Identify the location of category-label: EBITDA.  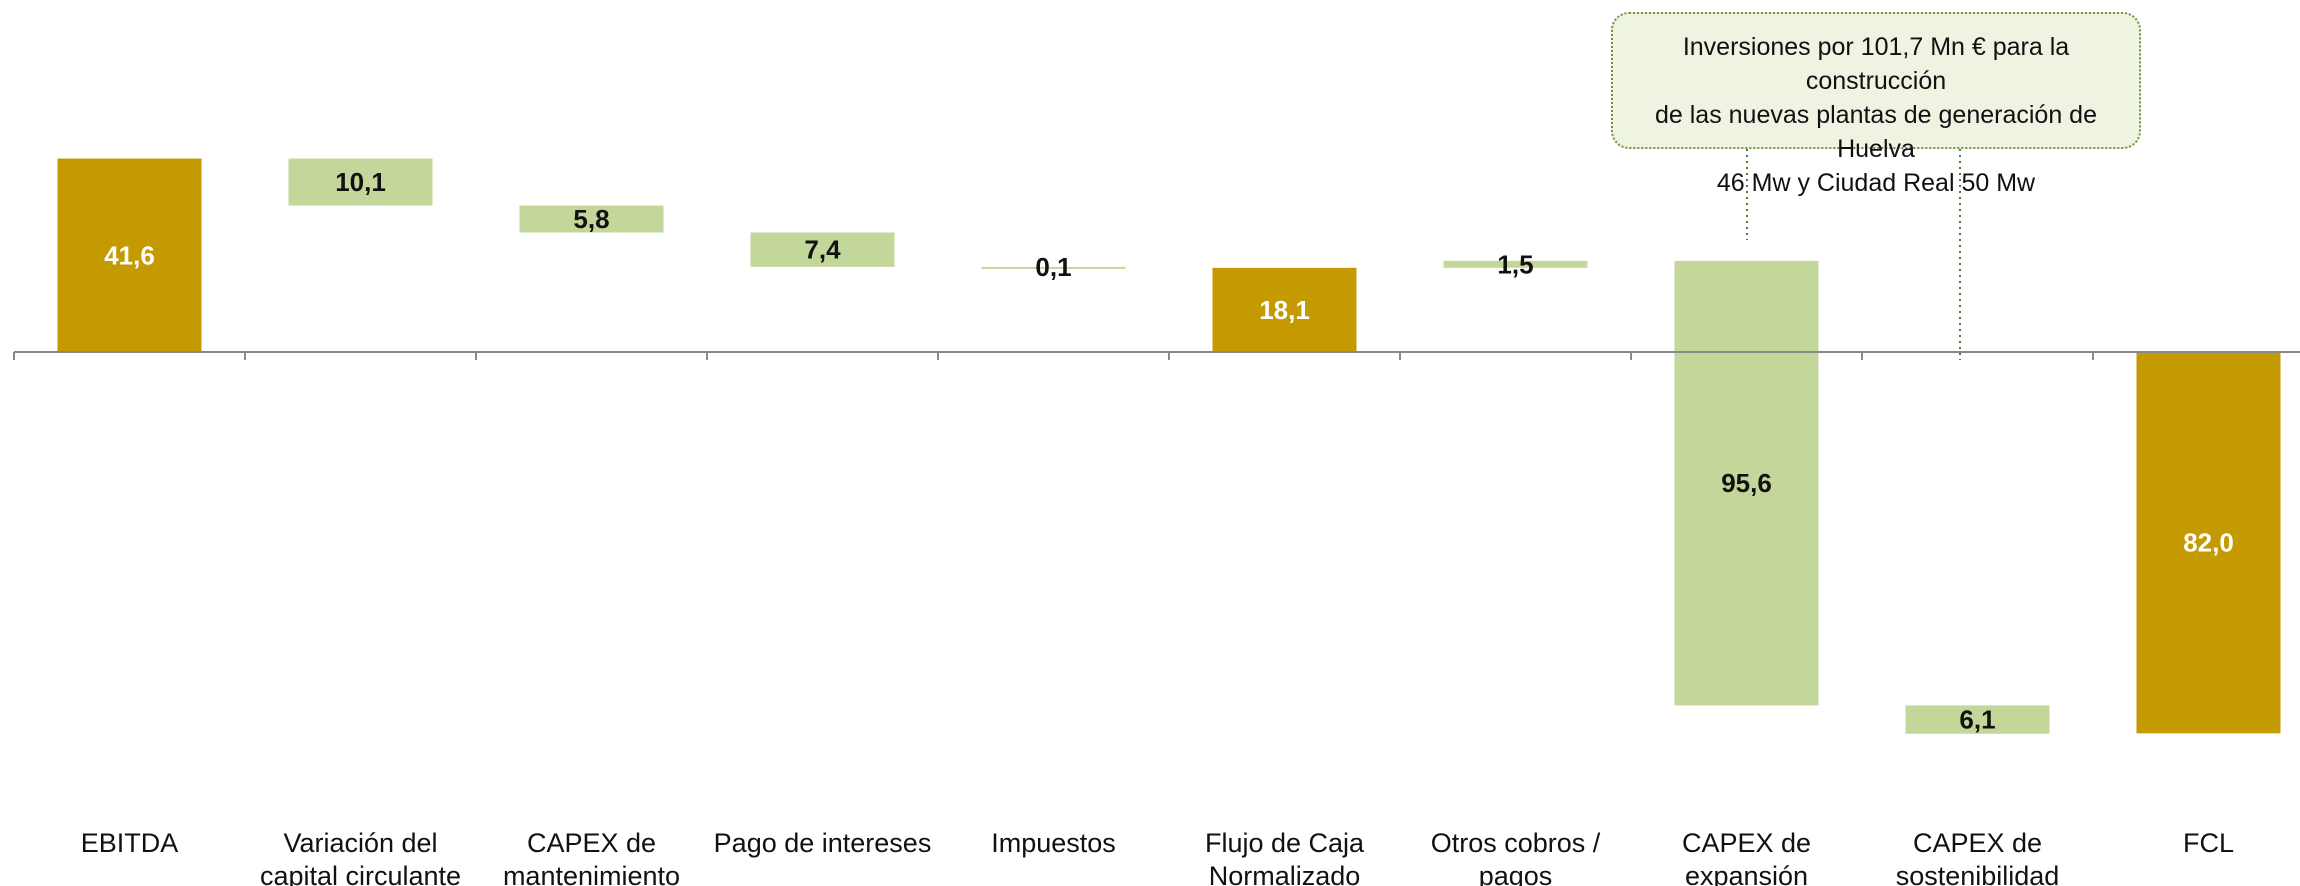
(130, 843).